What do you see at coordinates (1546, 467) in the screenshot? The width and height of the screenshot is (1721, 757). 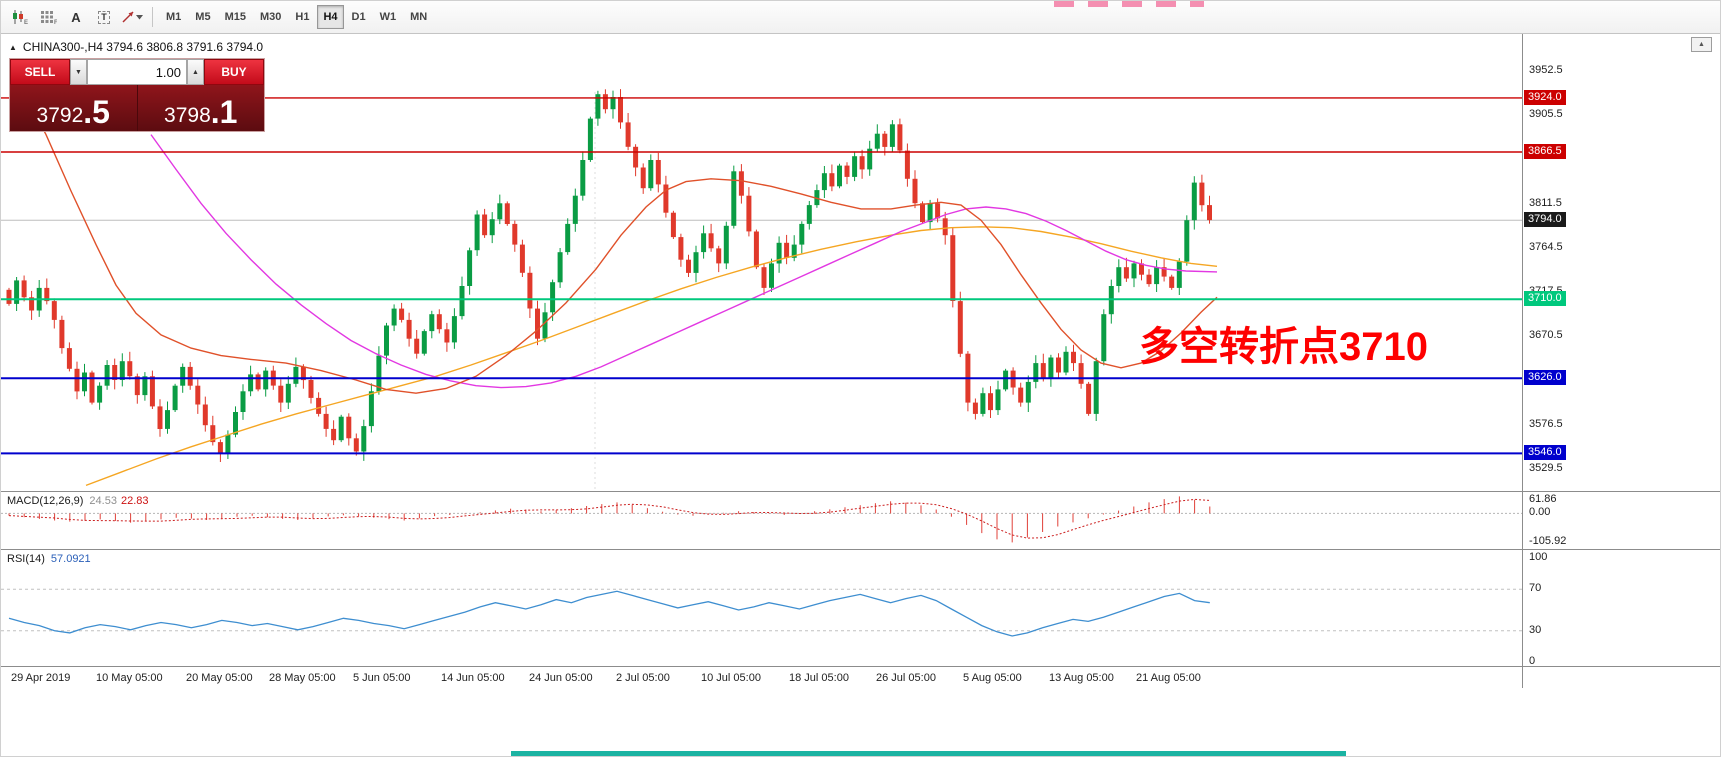 I see `price-tick: 3529.5` at bounding box center [1546, 467].